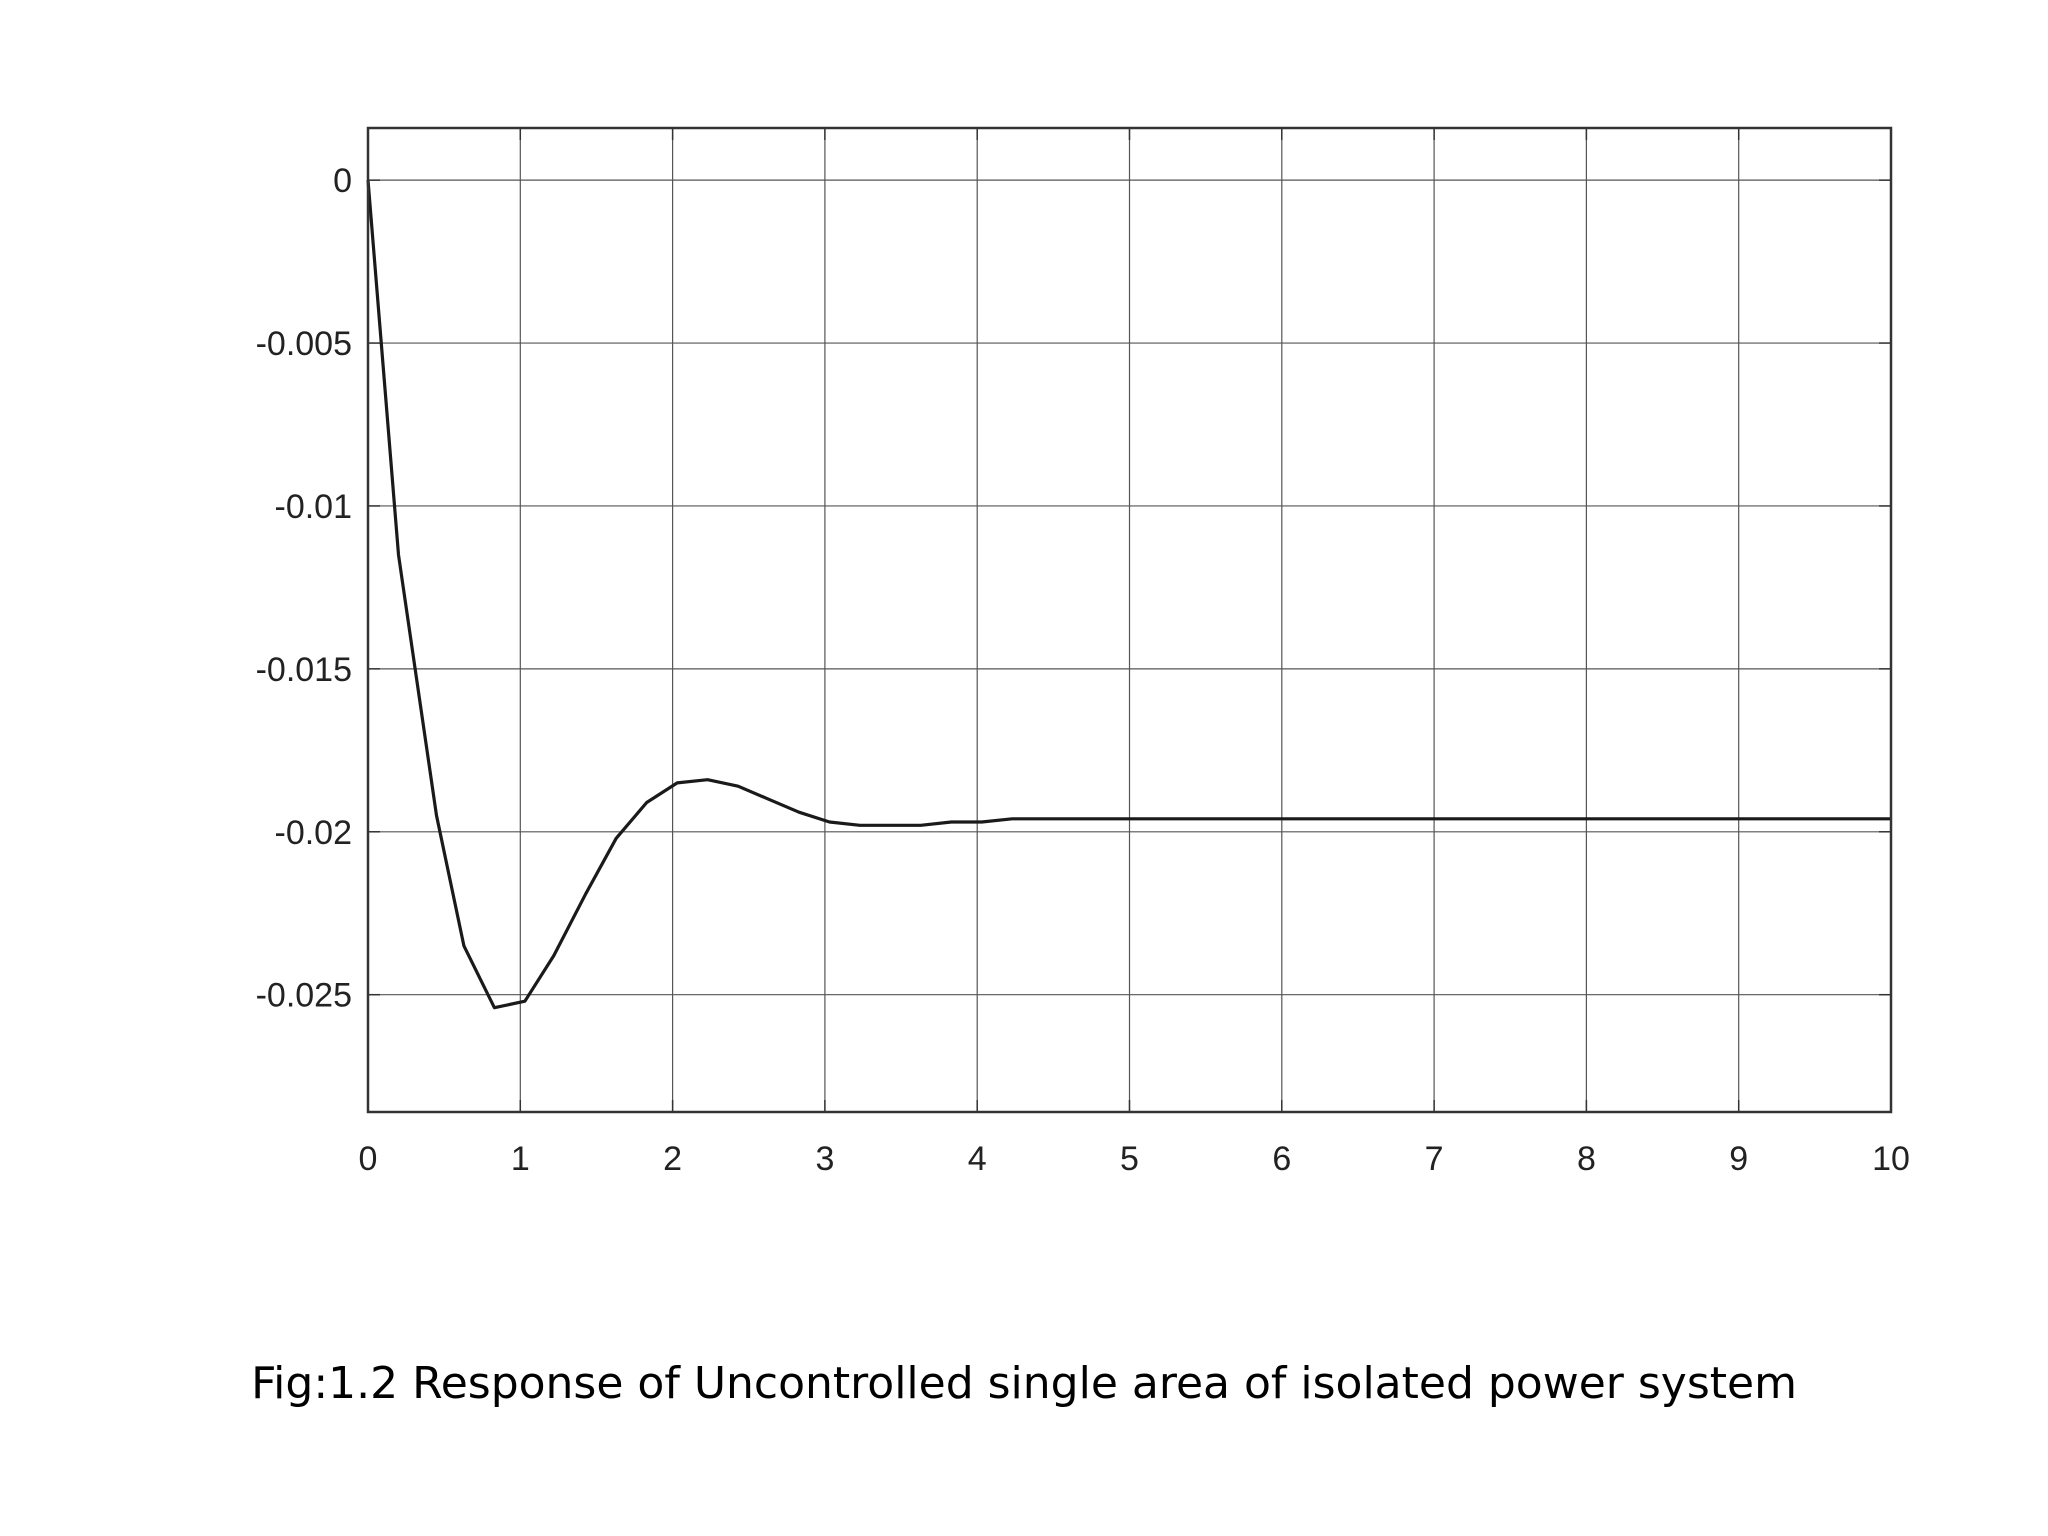  I want to click on y-tick-label: 0, so click(342, 181).